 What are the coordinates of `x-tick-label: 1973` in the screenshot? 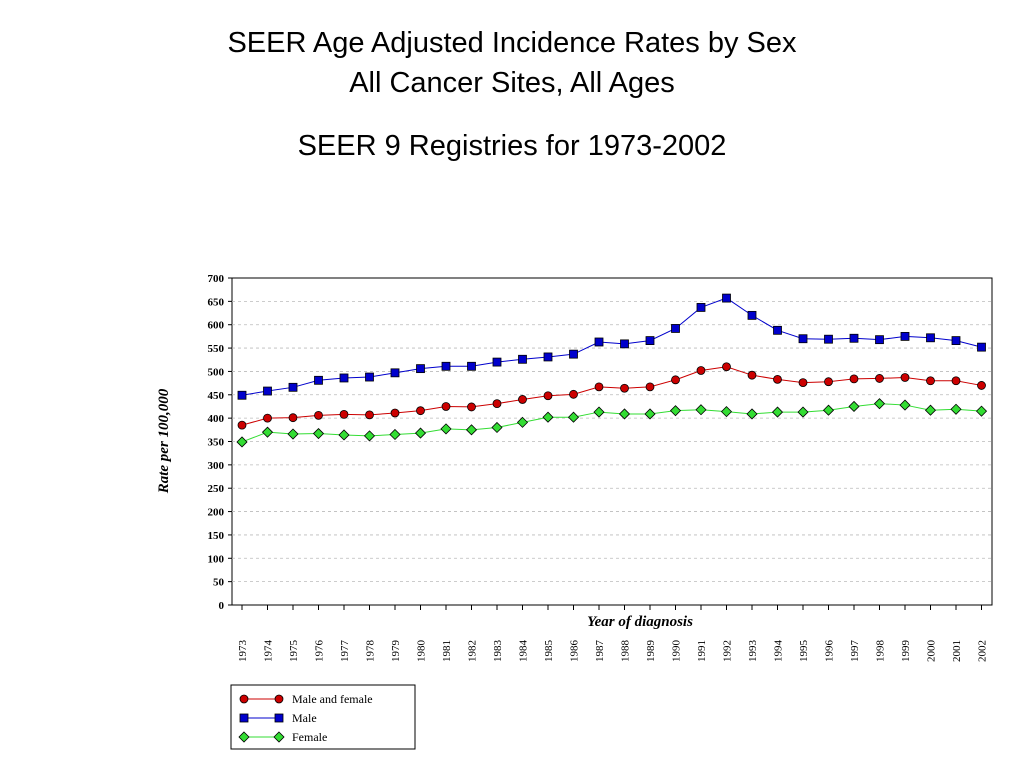 It's located at (243, 651).